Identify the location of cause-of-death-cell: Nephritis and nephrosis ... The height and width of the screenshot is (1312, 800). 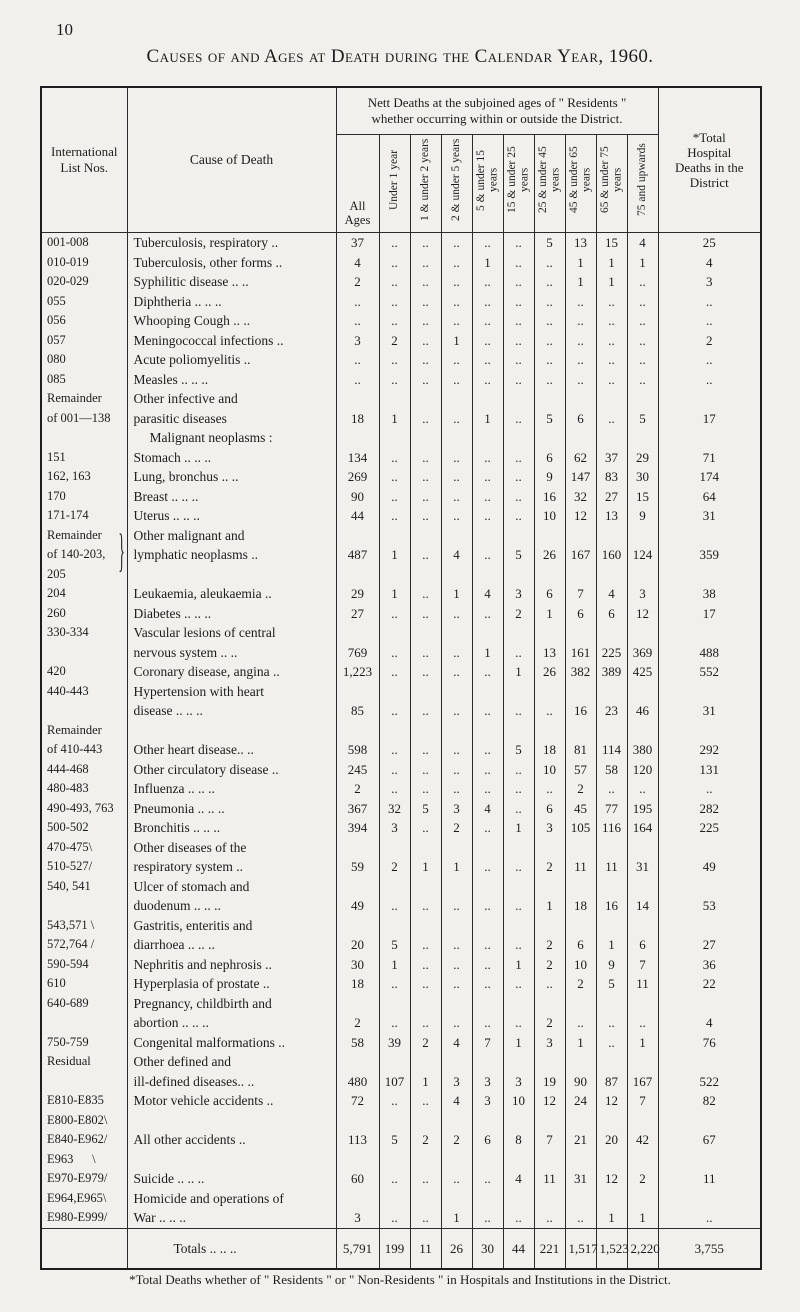
(231, 964).